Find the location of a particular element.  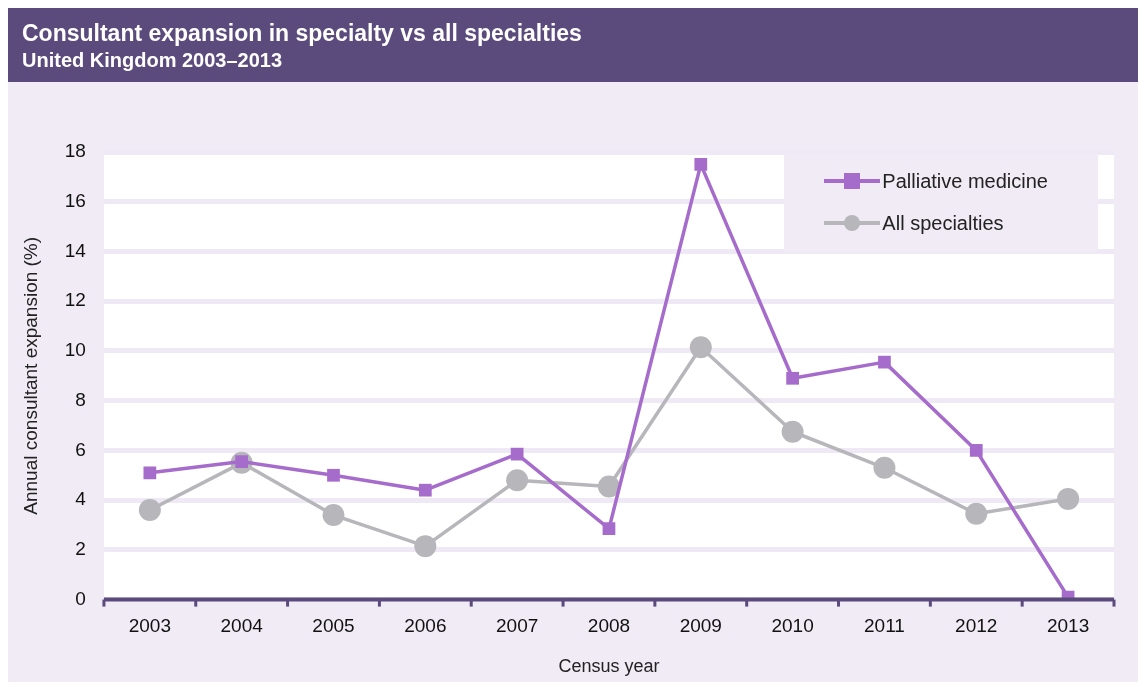

x-tick-label: 2010 is located at coordinates (792, 626).